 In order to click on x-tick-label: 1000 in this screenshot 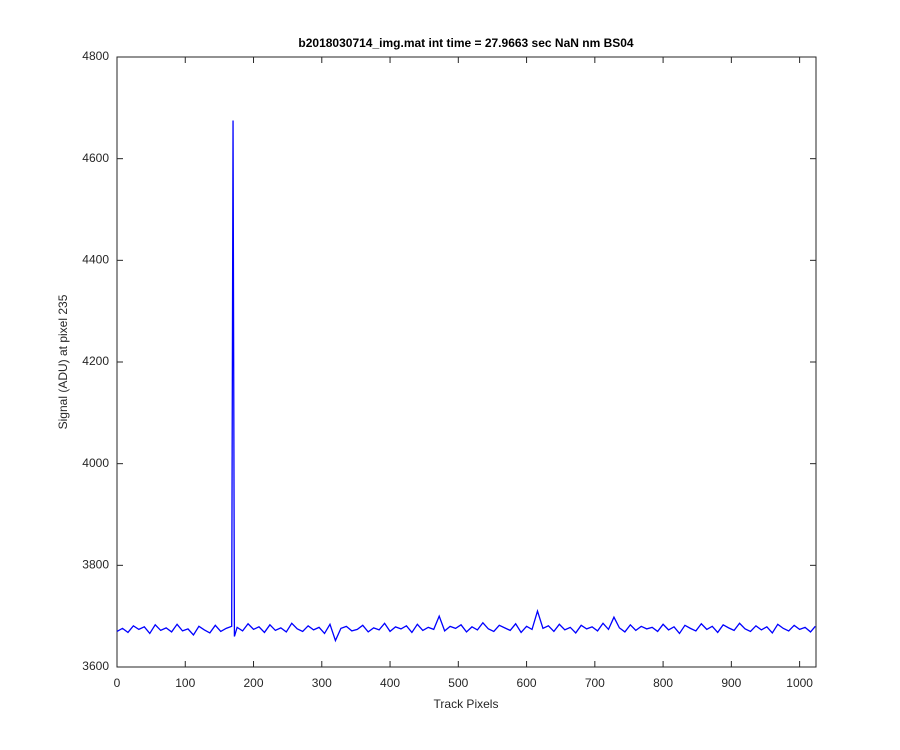, I will do `click(799, 683)`.